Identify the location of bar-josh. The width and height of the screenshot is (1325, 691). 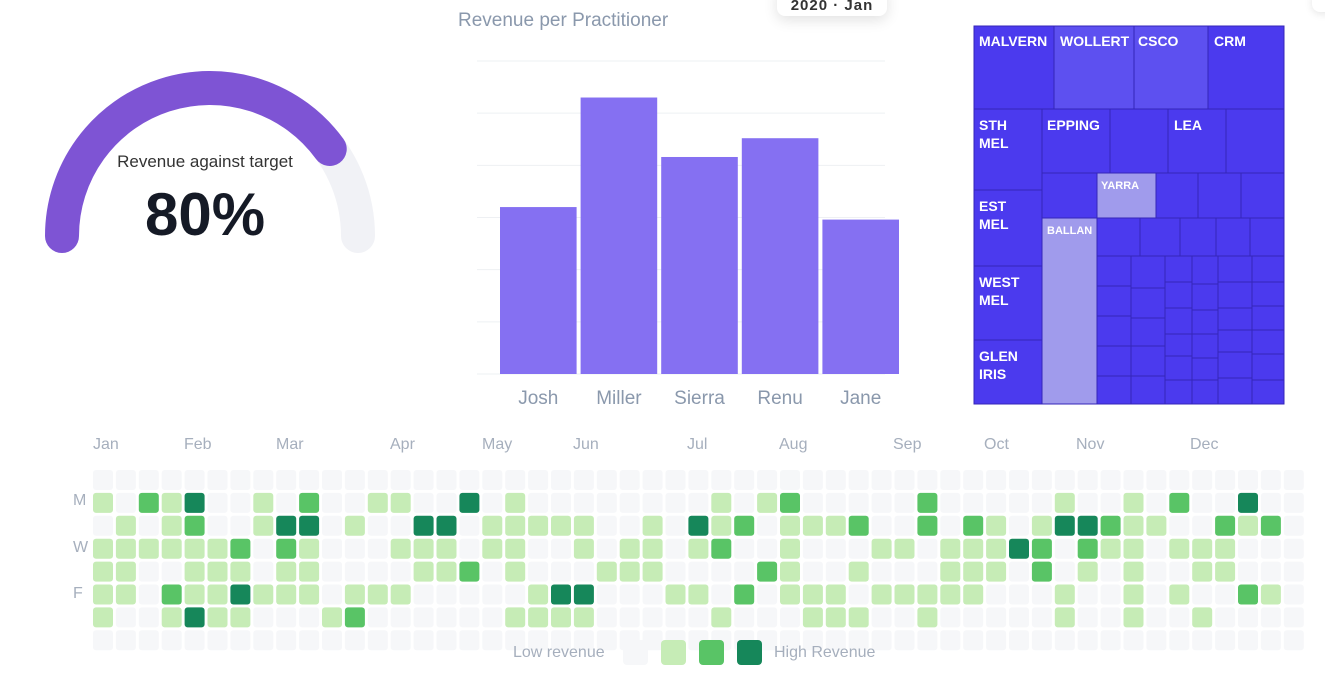
(538, 290).